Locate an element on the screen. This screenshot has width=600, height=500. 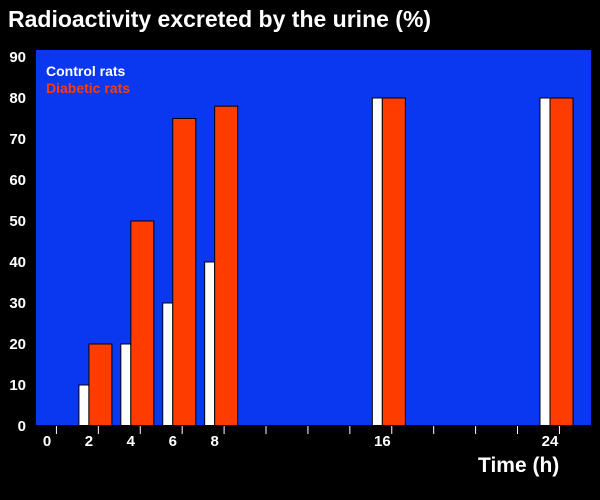
y-tick-label: 0 is located at coordinates (22, 426).